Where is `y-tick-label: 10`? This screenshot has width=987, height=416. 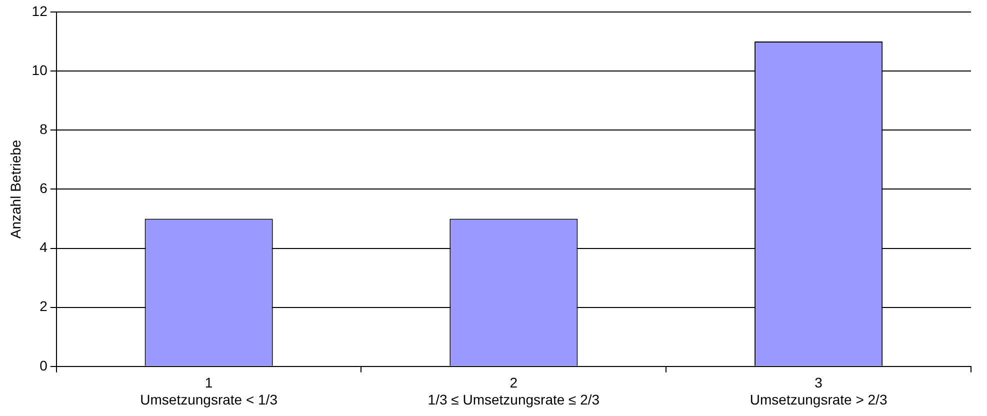 y-tick-label: 10 is located at coordinates (40, 70).